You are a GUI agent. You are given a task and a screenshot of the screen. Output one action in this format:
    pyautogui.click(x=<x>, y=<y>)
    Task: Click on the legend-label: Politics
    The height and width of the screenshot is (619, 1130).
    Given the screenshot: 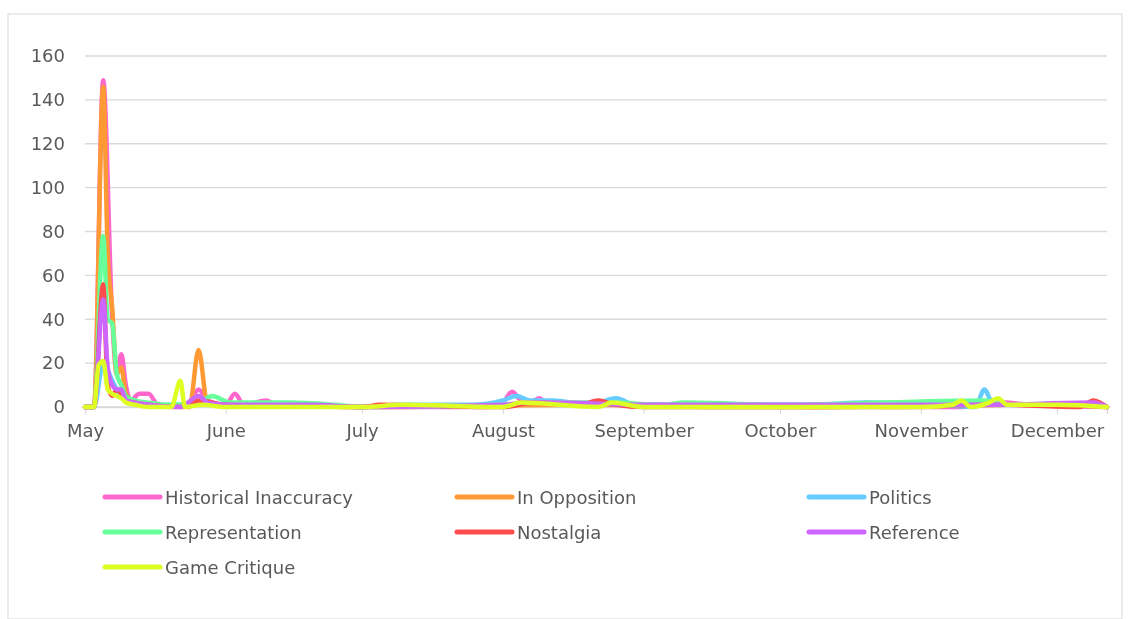 What is the action you would take?
    pyautogui.click(x=900, y=497)
    